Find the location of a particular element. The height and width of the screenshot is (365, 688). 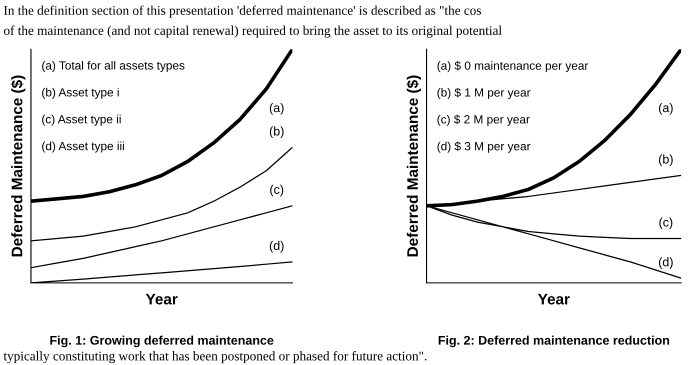

text: Fig. 2: Deferred maintenance reduction is located at coordinates (554, 342).